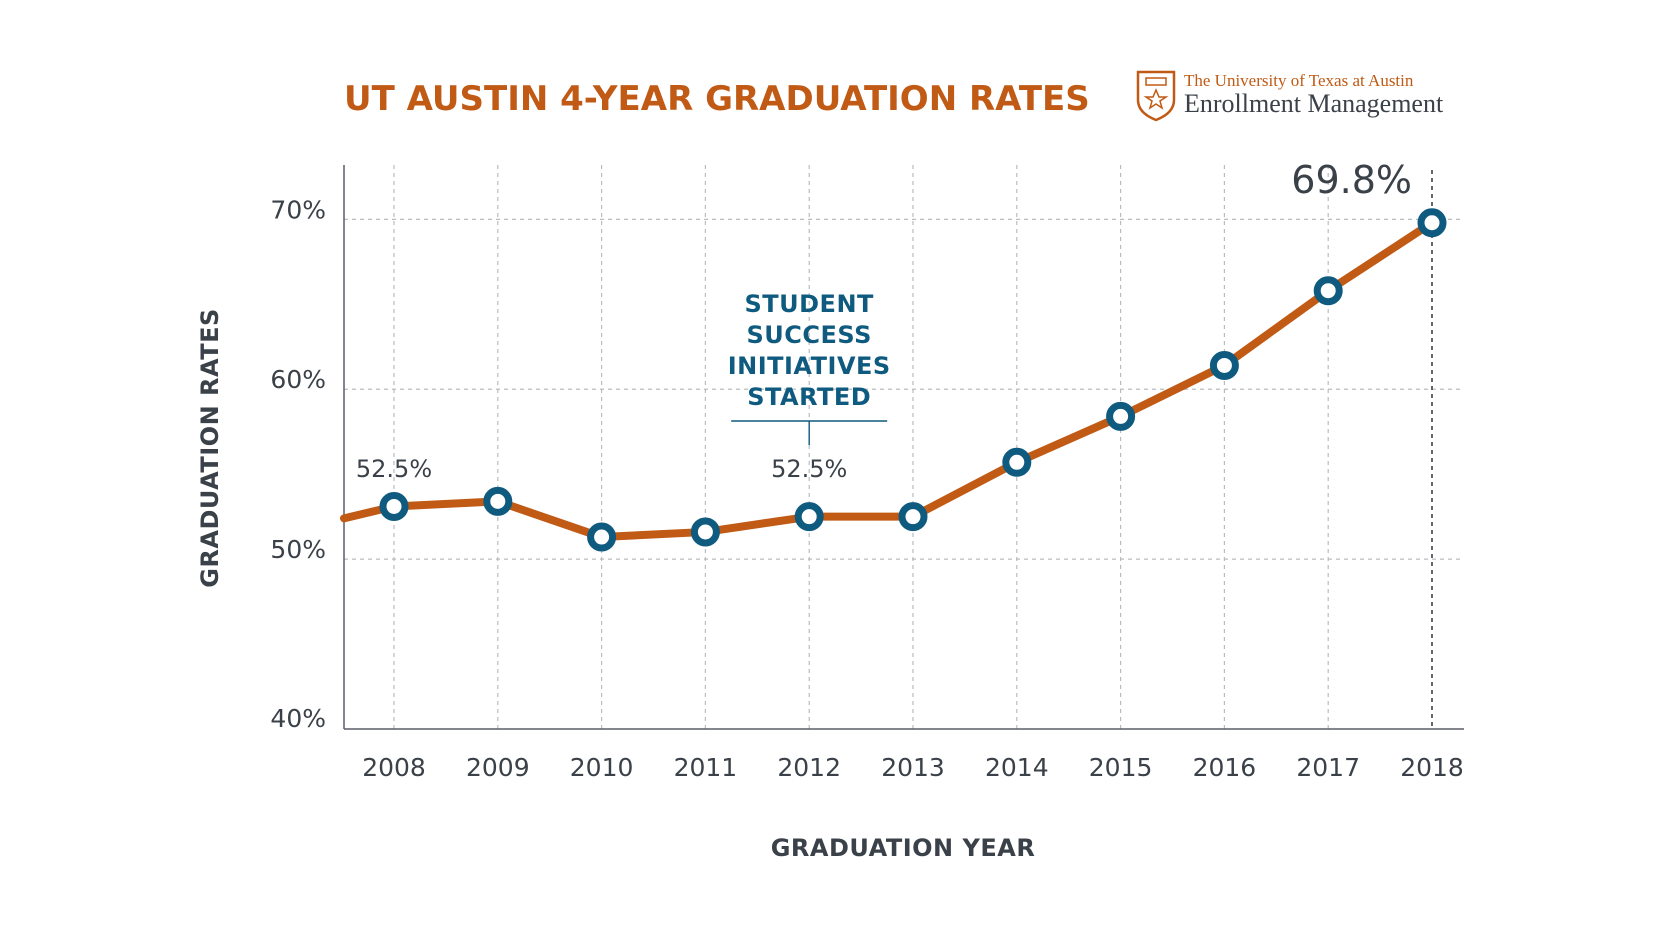 This screenshot has height=934, width=1660. I want to click on annotation-text: SUCCESS, so click(809, 335).